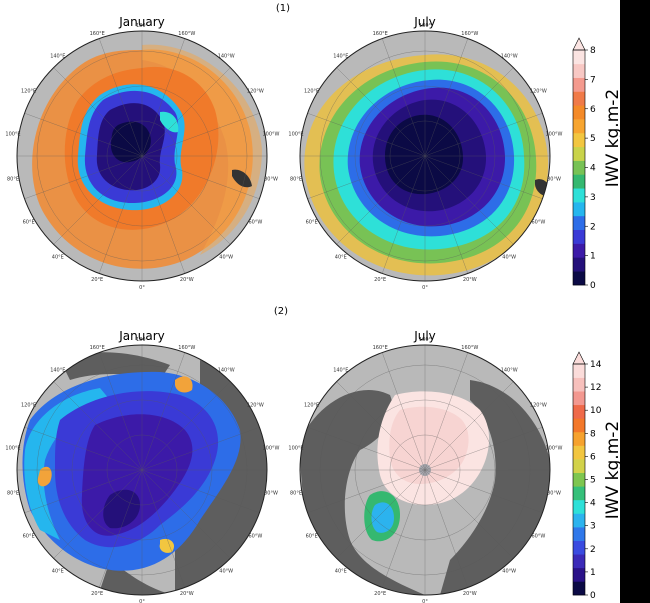 The image size is (650, 603). What do you see at coordinates (554, 494) in the screenshot?
I see `longitude-label: 80°W` at bounding box center [554, 494].